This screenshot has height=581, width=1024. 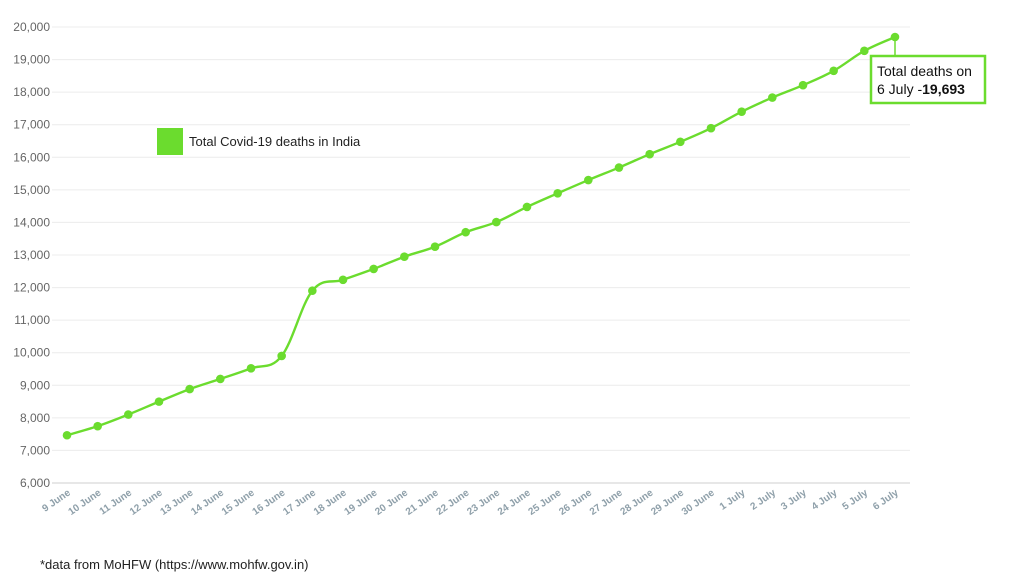 What do you see at coordinates (361, 502) in the screenshot?
I see `x-tick-label: 19 June` at bounding box center [361, 502].